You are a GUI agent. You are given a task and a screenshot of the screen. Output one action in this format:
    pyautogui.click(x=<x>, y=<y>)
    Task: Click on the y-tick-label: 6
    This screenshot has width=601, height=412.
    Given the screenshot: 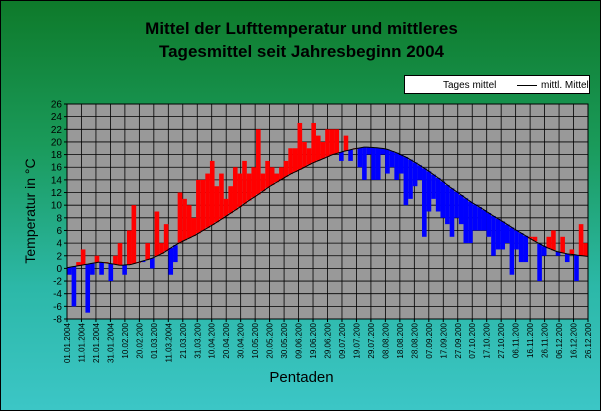 What is the action you would take?
    pyautogui.click(x=59, y=231)
    